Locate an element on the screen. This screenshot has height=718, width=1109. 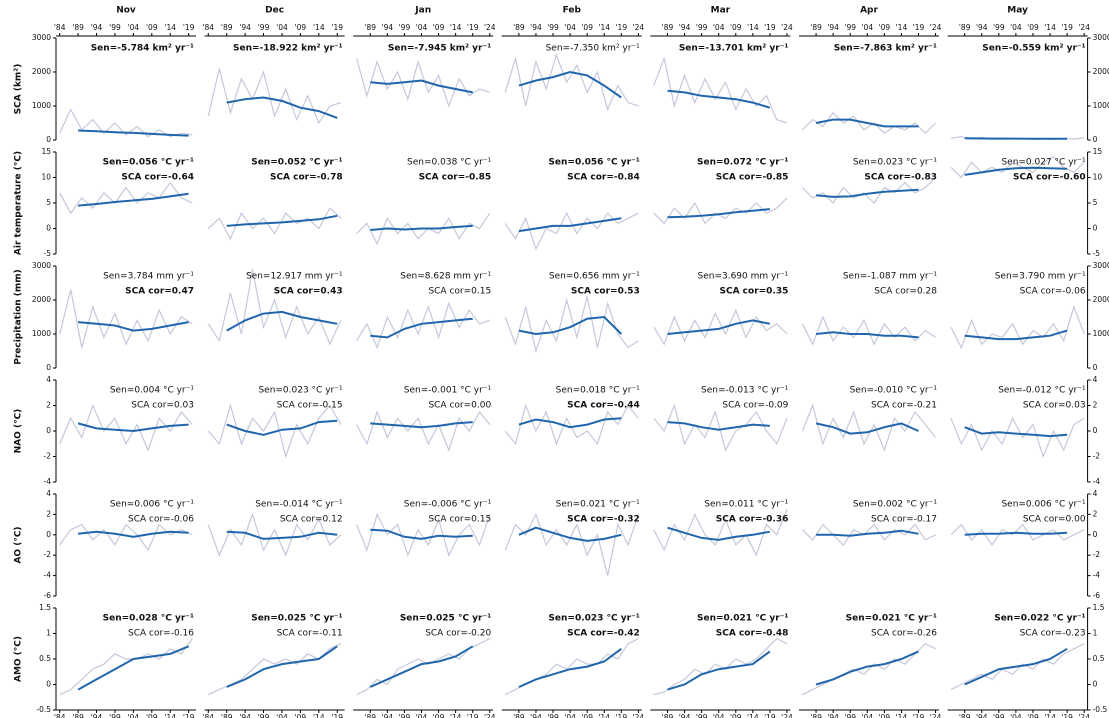
annotation: Sen=3.784 mm yr⁻¹ is located at coordinates (148, 277).